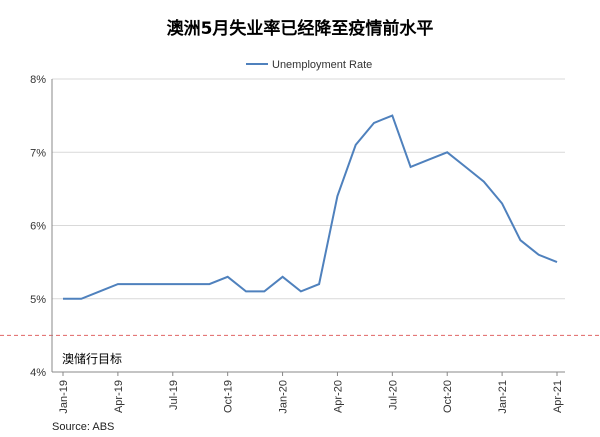  I want to click on y-tick-label: 5%, so click(38, 300).